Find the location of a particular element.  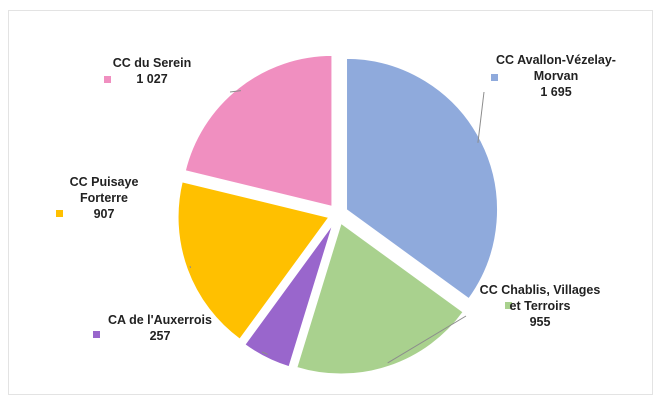

label-marker-cc-du-serein is located at coordinates (107, 79).